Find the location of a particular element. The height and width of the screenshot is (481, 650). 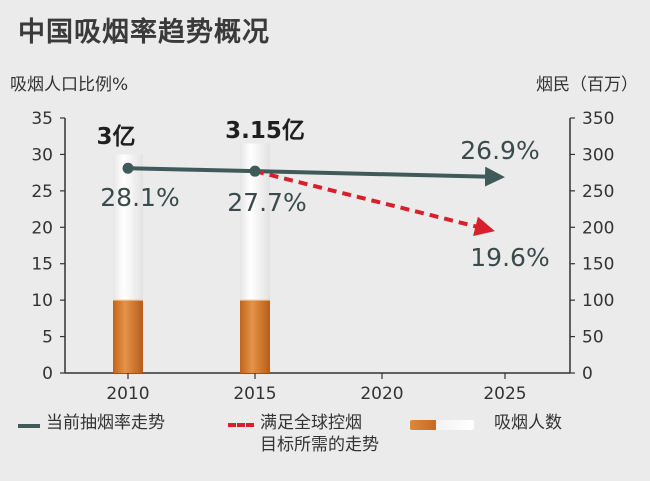

right-tick-label: 300 is located at coordinates (598, 155).